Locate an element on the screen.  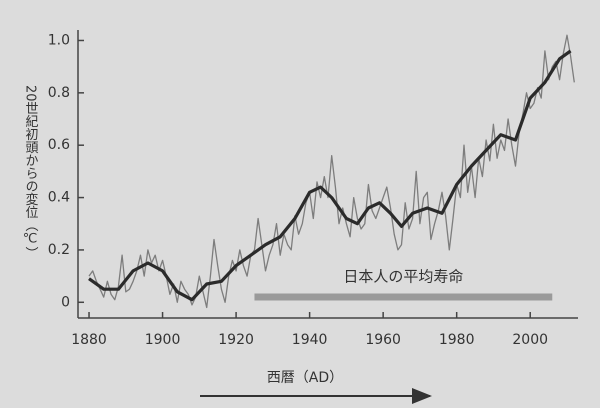
annotation-text: 日本人の平均寿命 is located at coordinates (403, 277).